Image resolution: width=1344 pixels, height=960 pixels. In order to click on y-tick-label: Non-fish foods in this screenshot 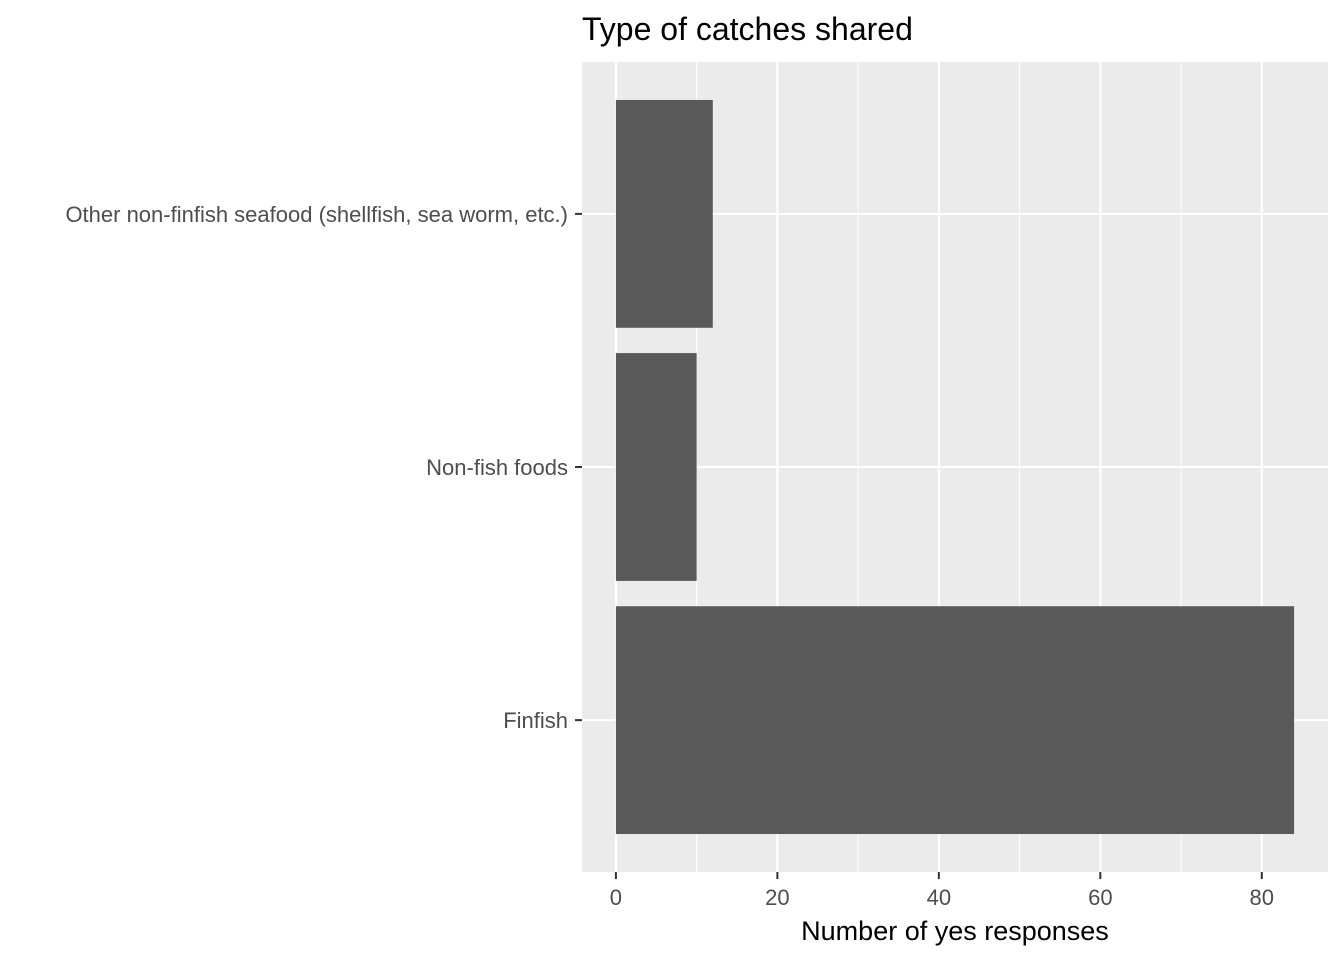, I will do `click(497, 467)`.